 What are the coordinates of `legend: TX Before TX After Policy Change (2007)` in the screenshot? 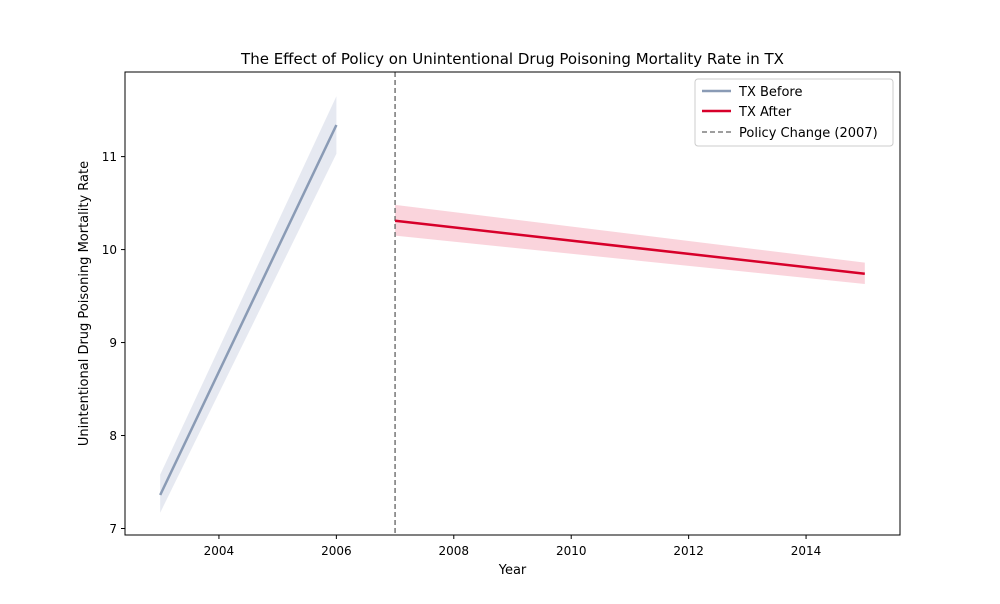 It's located at (794, 112).